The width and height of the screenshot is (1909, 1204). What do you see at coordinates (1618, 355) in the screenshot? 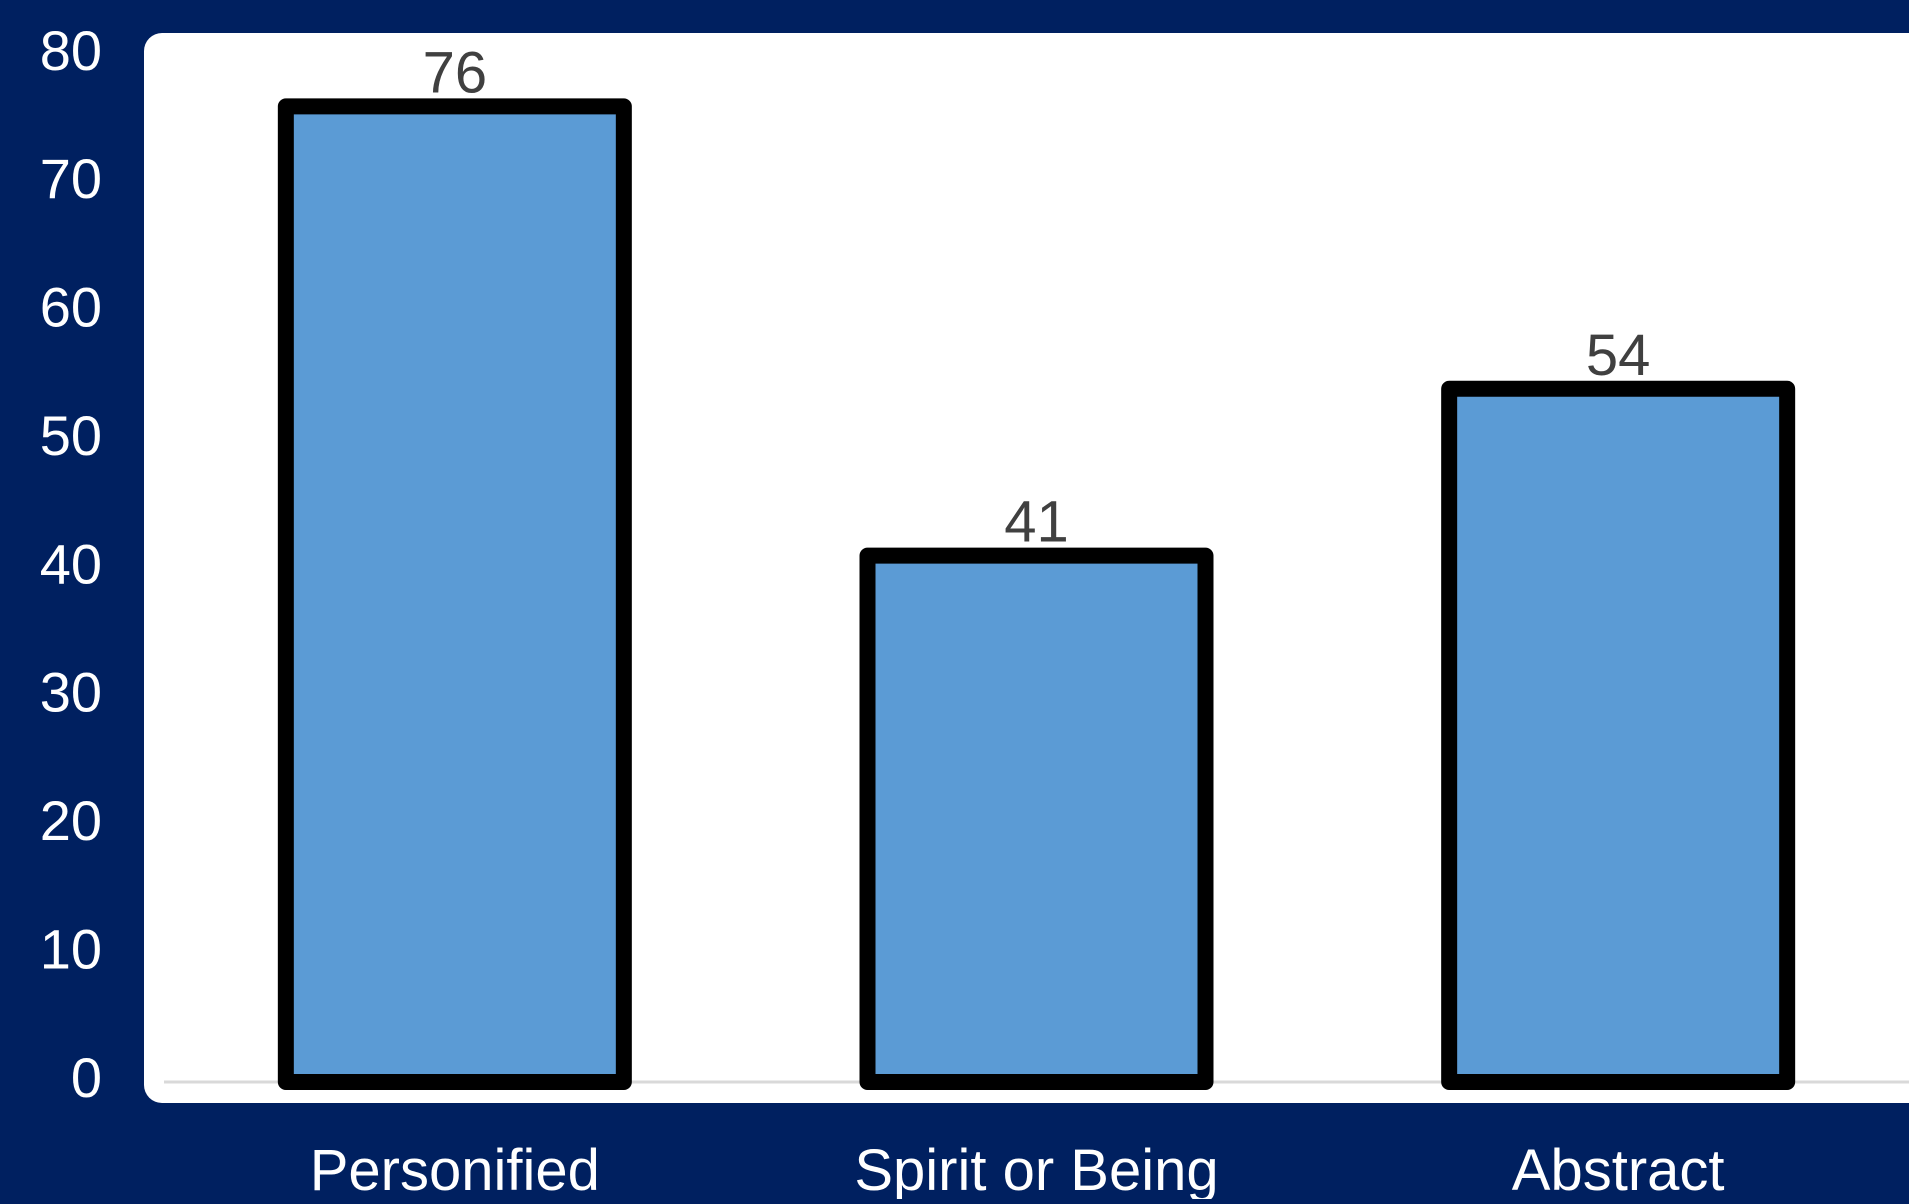
I see `data-label: 54` at bounding box center [1618, 355].